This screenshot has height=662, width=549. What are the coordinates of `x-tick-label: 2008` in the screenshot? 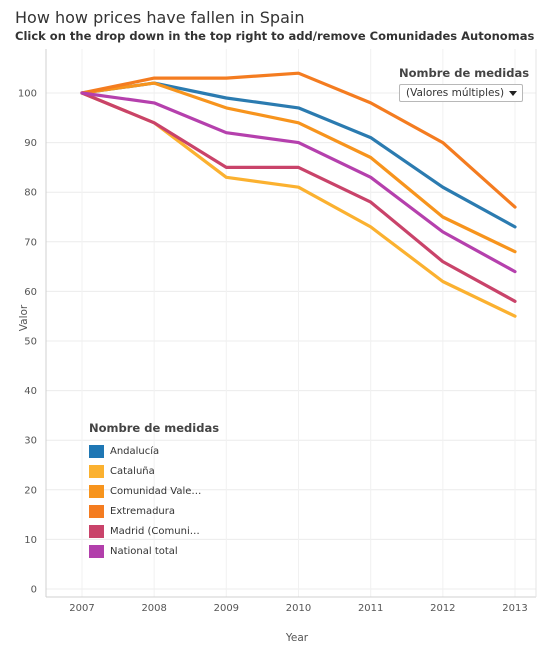 It's located at (153, 608).